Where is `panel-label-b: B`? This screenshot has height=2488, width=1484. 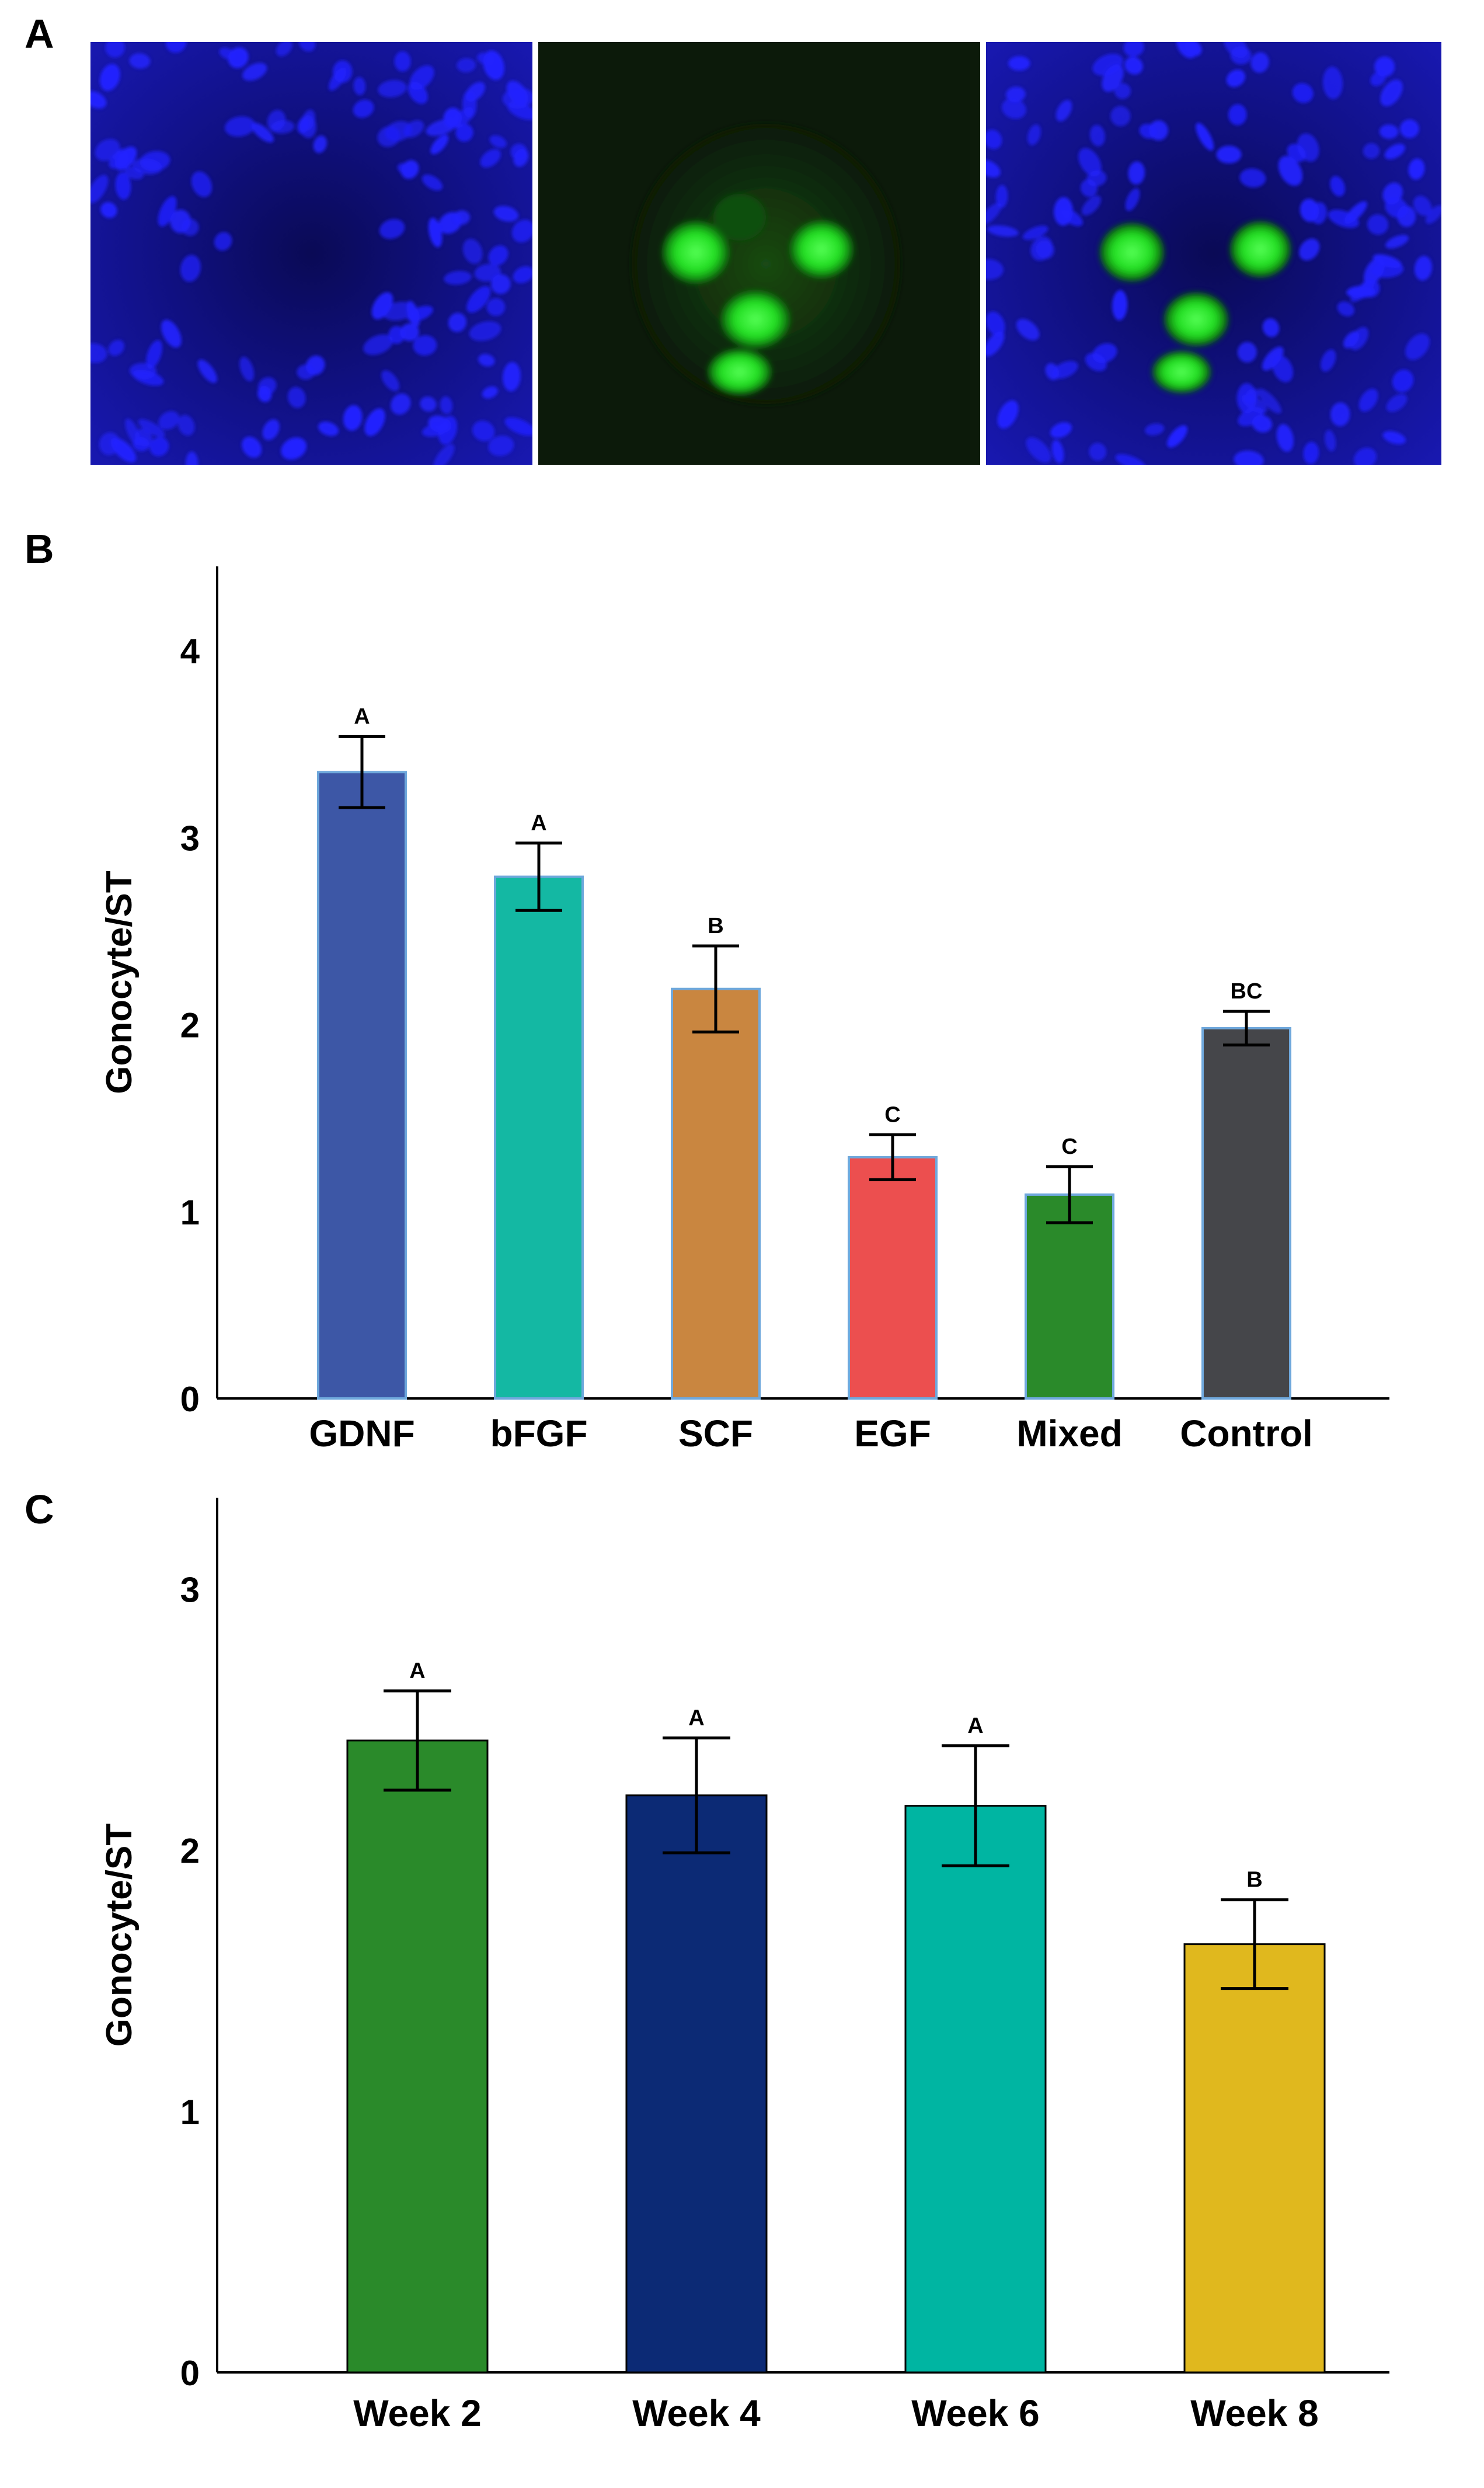
panel-label-b: B is located at coordinates (39, 549).